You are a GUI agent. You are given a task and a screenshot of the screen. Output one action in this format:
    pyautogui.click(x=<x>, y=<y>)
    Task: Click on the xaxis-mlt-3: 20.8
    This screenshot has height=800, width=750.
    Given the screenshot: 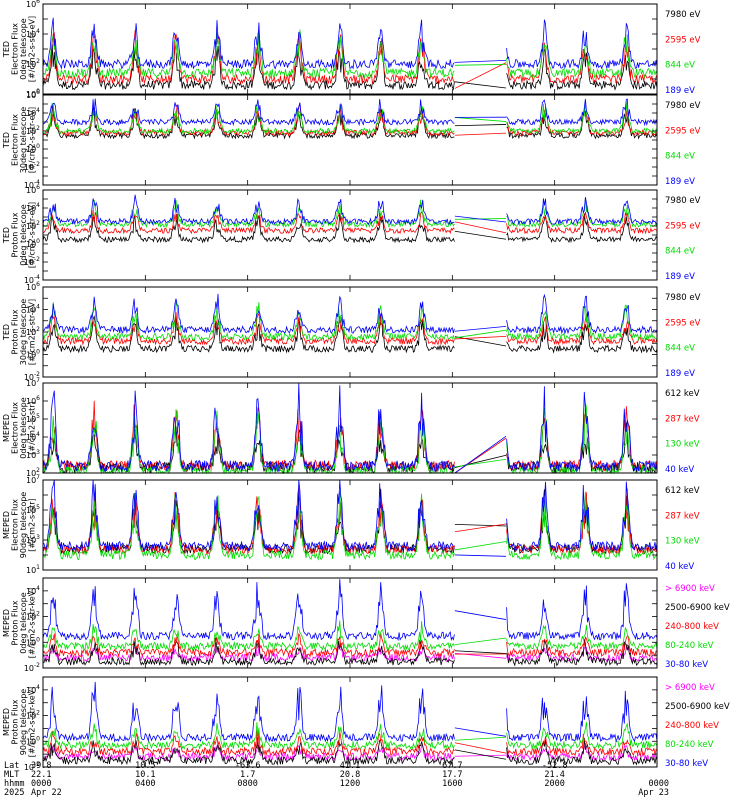 What is the action you would take?
    pyautogui.click(x=350, y=775)
    